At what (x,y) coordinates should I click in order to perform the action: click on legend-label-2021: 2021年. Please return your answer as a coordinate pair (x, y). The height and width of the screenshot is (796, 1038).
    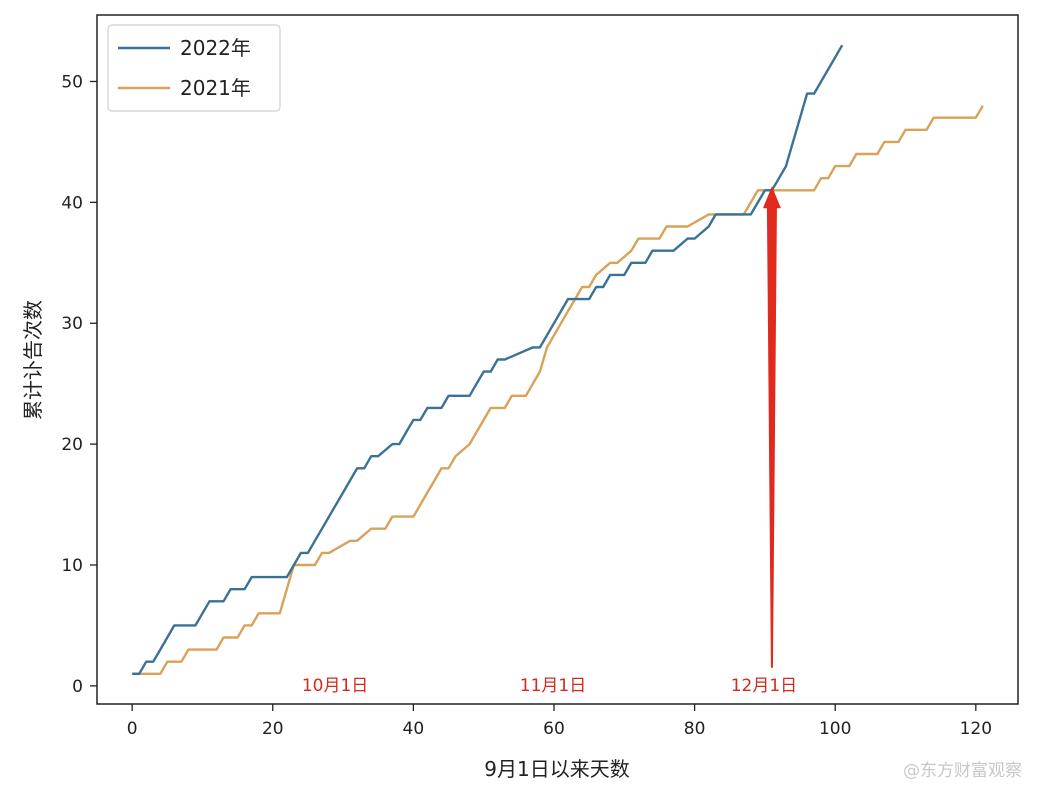
    Looking at the image, I should click on (215, 88).